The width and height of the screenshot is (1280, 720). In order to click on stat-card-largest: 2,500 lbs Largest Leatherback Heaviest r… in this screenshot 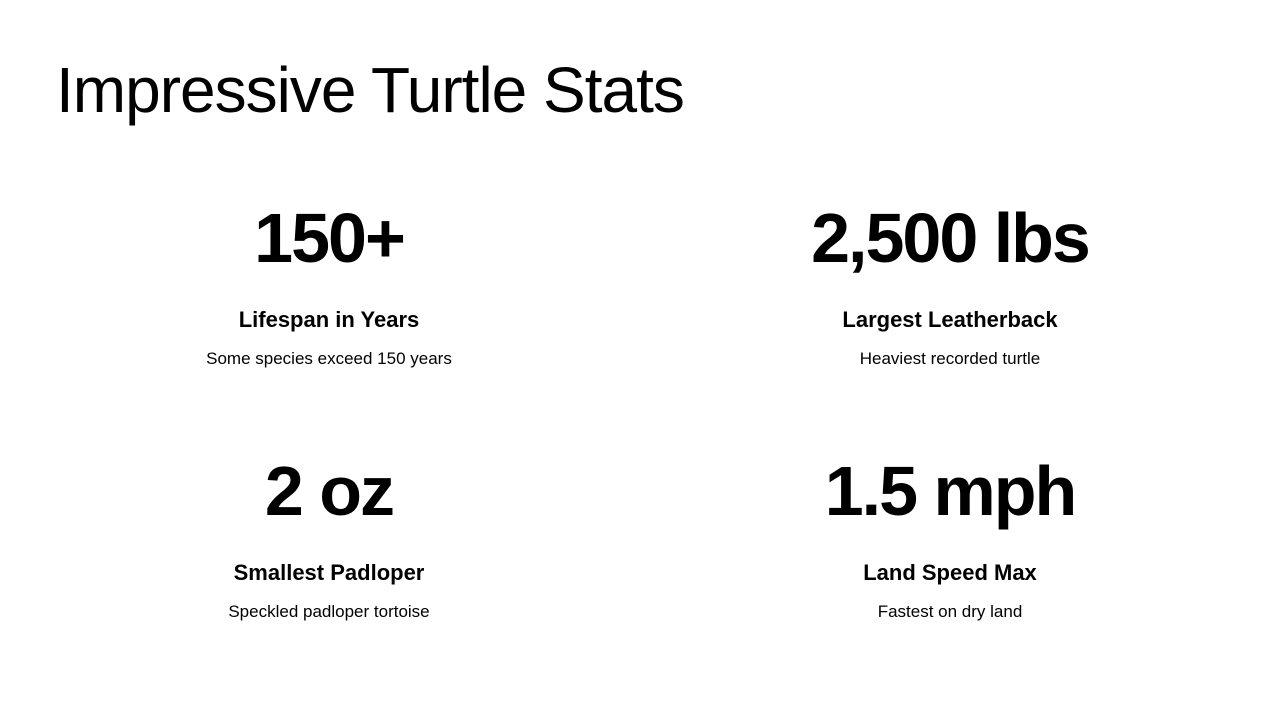, I will do `click(950, 284)`.